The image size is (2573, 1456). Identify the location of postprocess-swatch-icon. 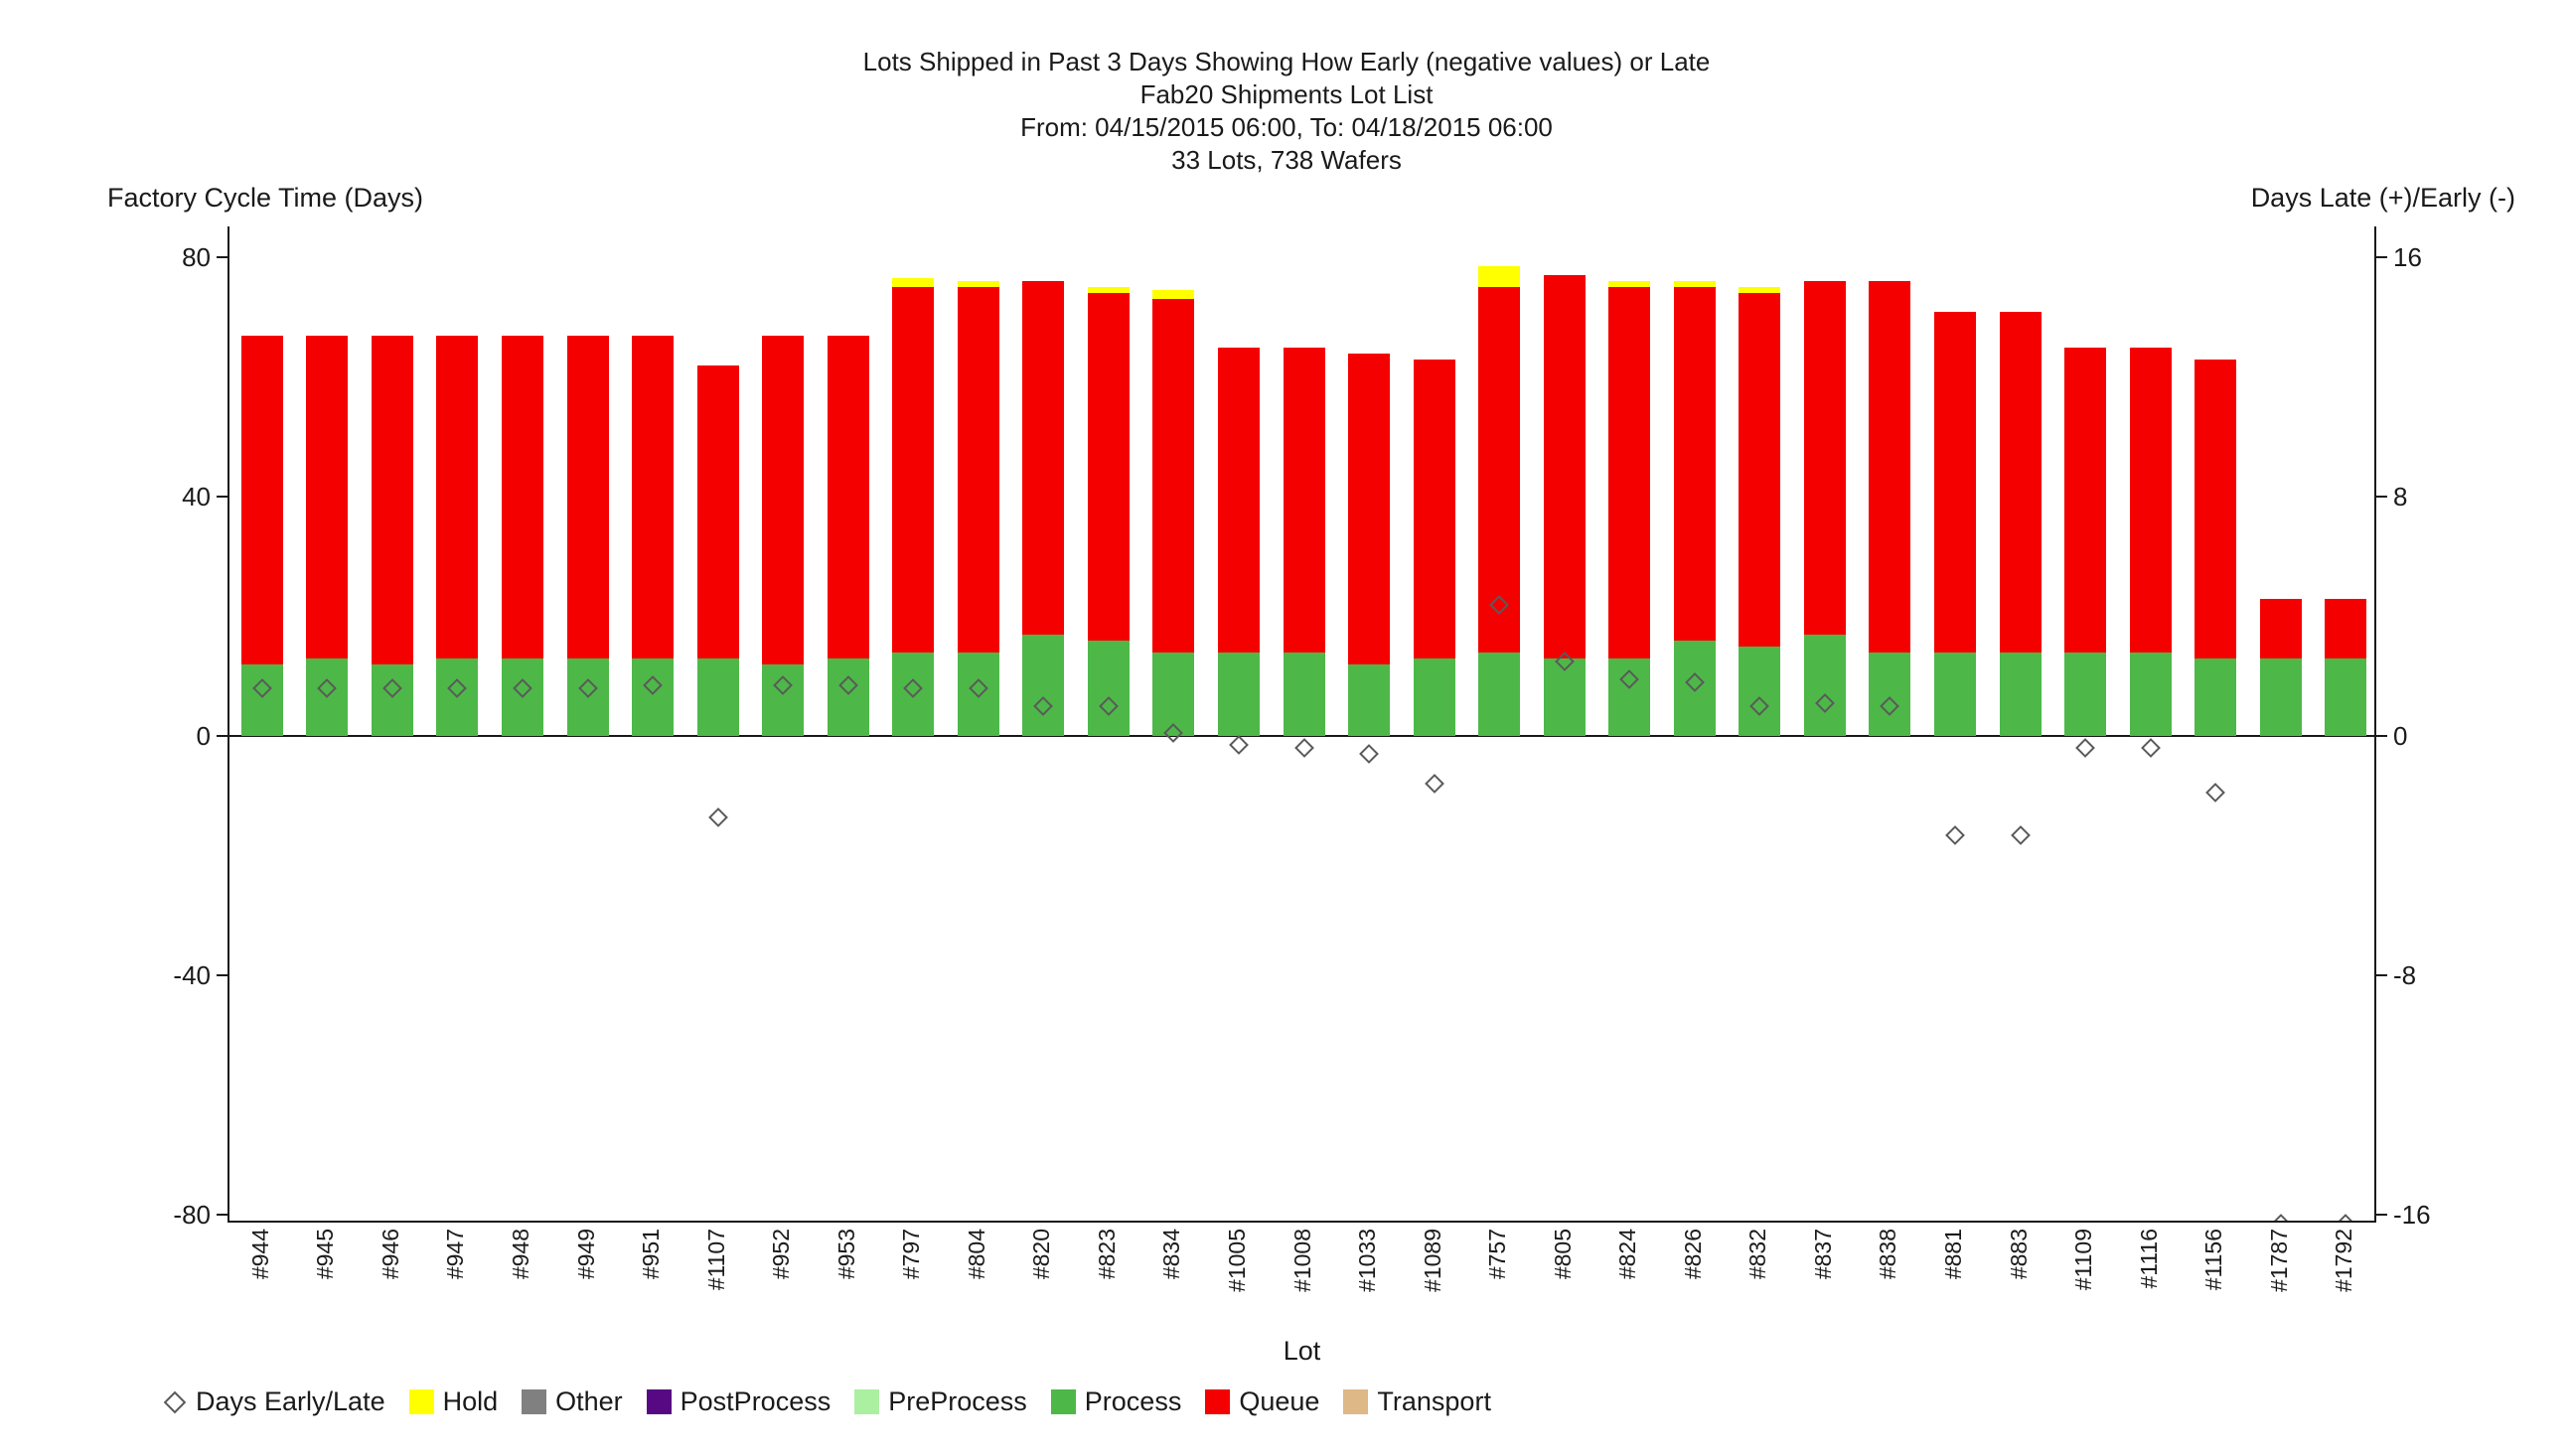
(659, 1401).